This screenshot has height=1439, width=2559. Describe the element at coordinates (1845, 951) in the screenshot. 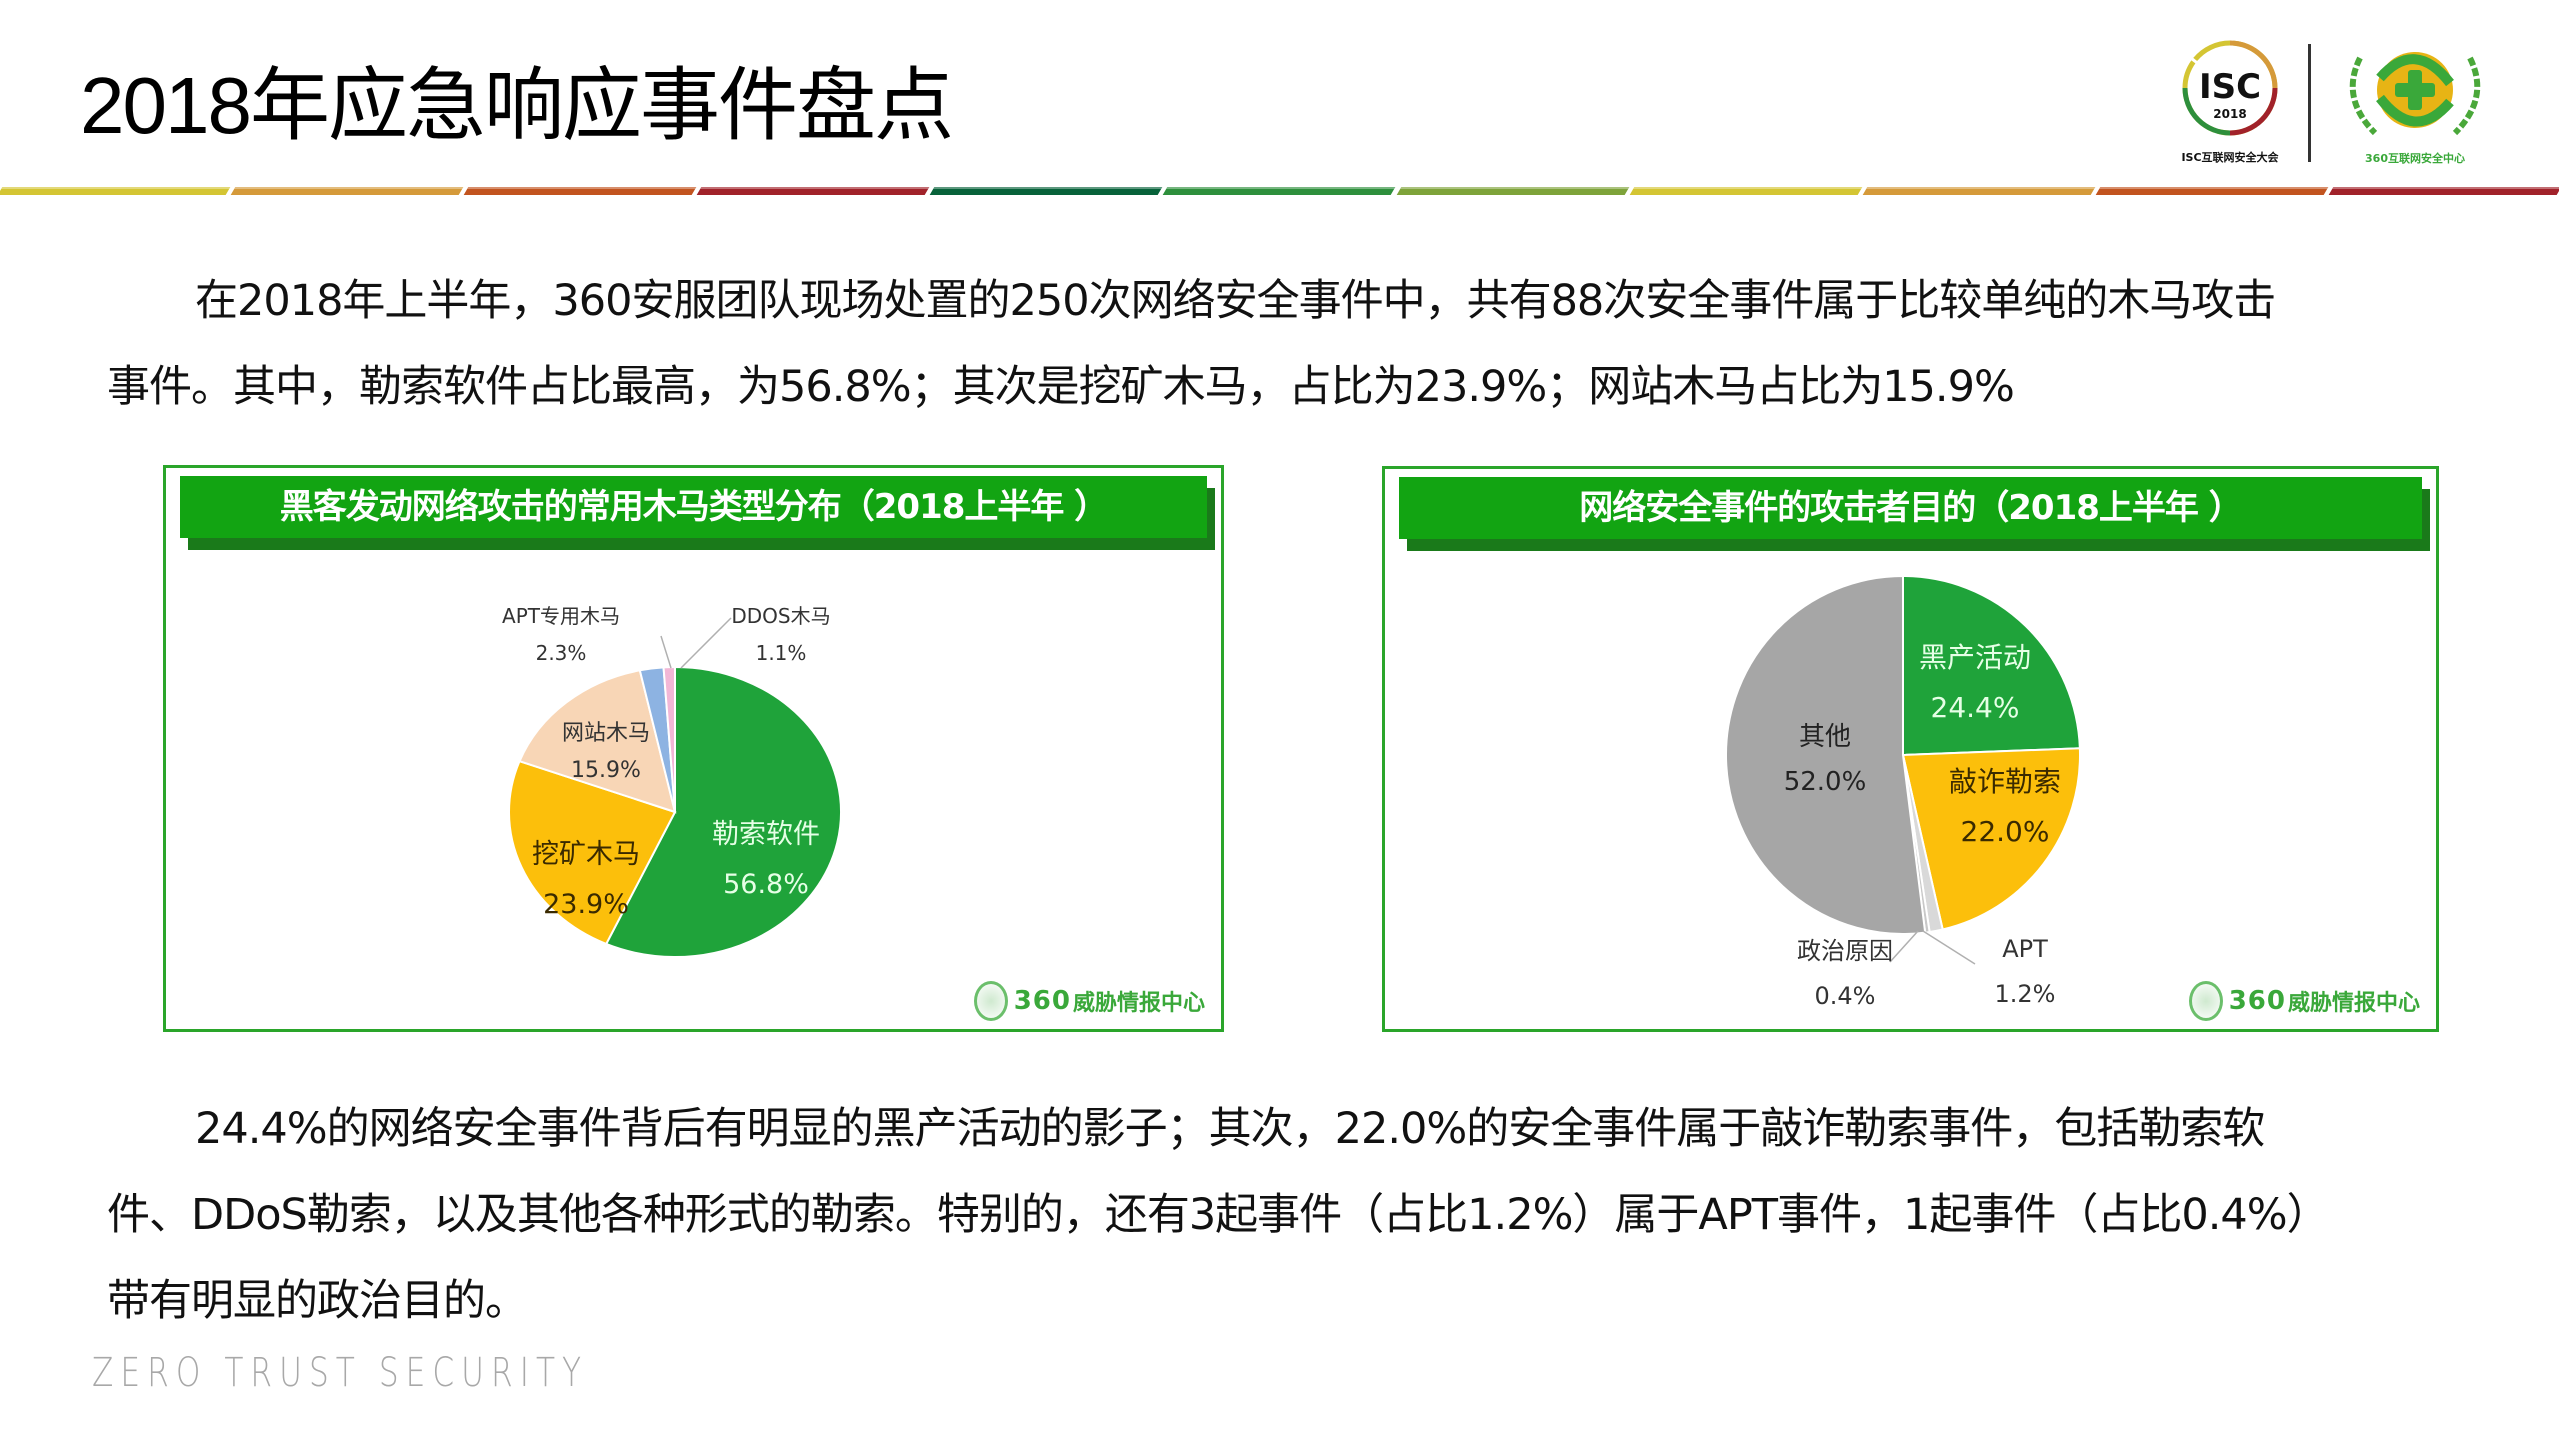

I see `data-label: 政治原因` at that location.